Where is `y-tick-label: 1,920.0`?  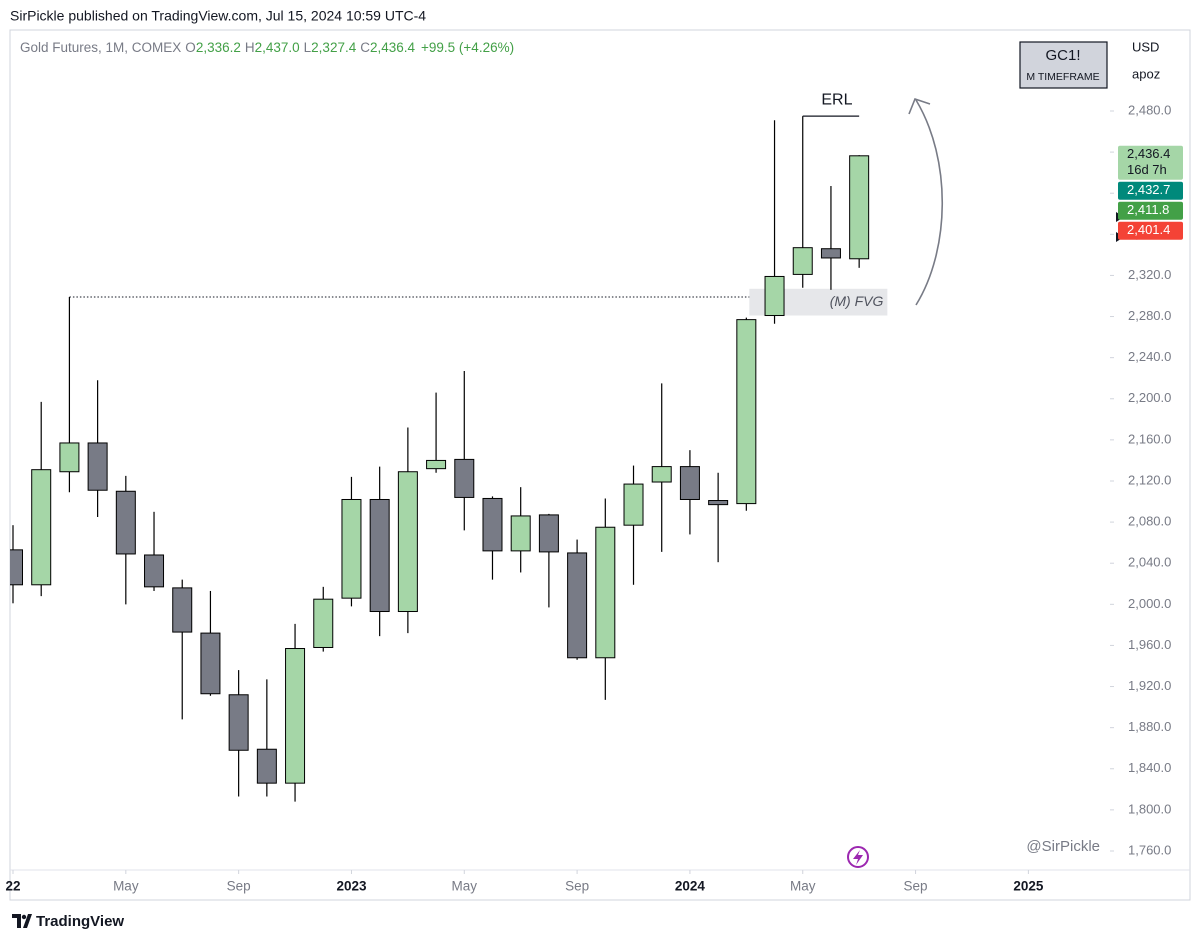 y-tick-label: 1,920.0 is located at coordinates (1149, 685).